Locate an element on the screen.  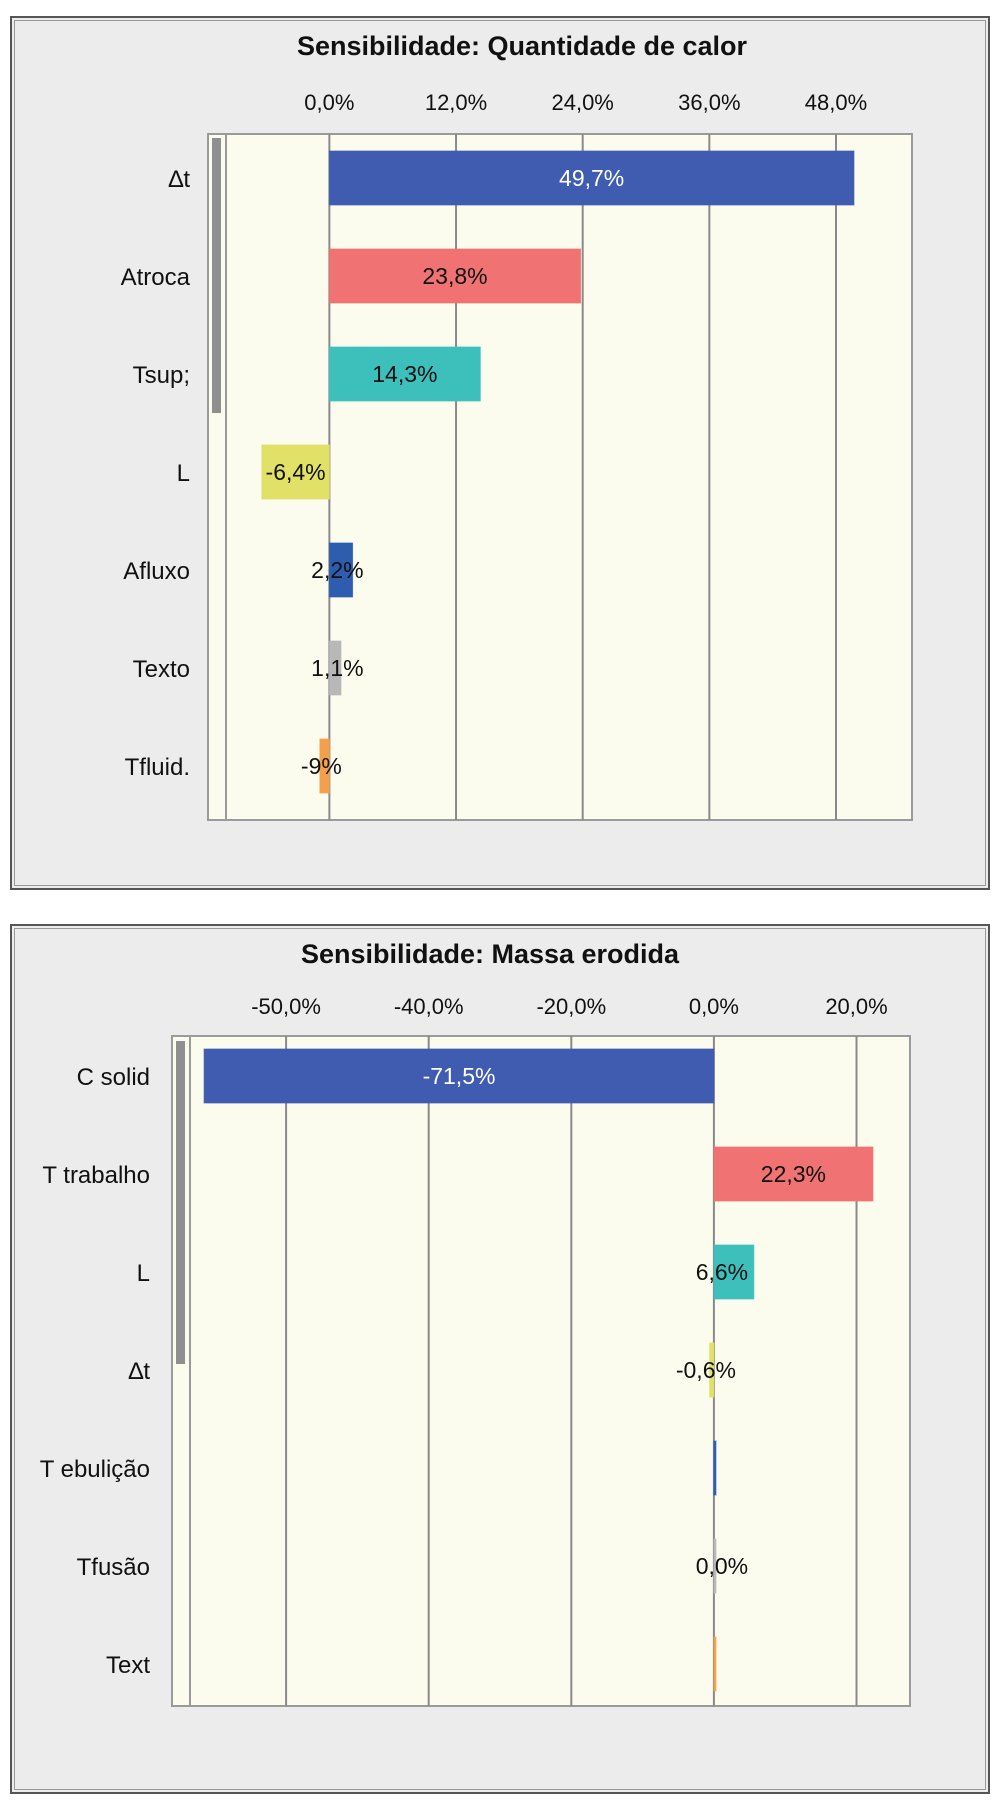
chart-title: Sensibilidade: Massa erodida is located at coordinates (490, 954).